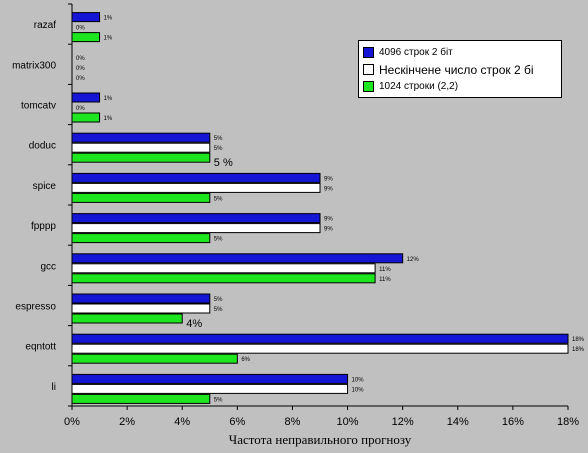 This screenshot has height=453, width=588. Describe the element at coordinates (568, 422) in the screenshot. I see `x-tick-label: 18%` at that location.